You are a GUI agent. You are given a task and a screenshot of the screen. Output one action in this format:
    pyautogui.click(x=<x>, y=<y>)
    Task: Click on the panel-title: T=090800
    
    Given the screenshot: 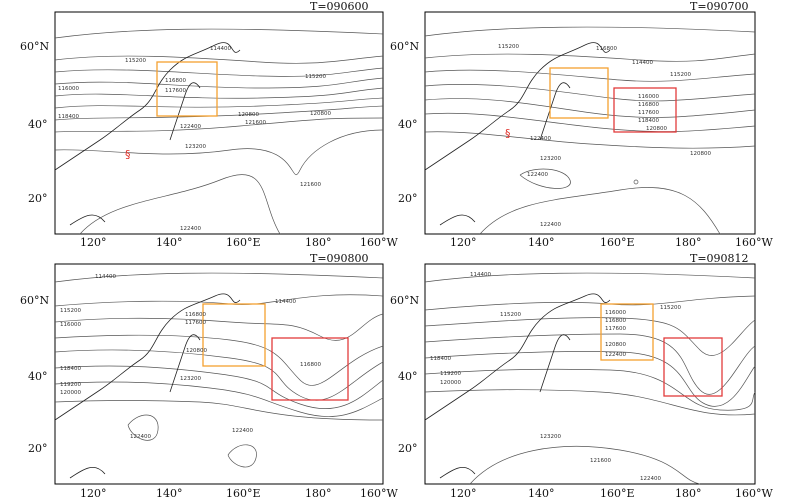 What is the action you would take?
    pyautogui.click(x=339, y=258)
    